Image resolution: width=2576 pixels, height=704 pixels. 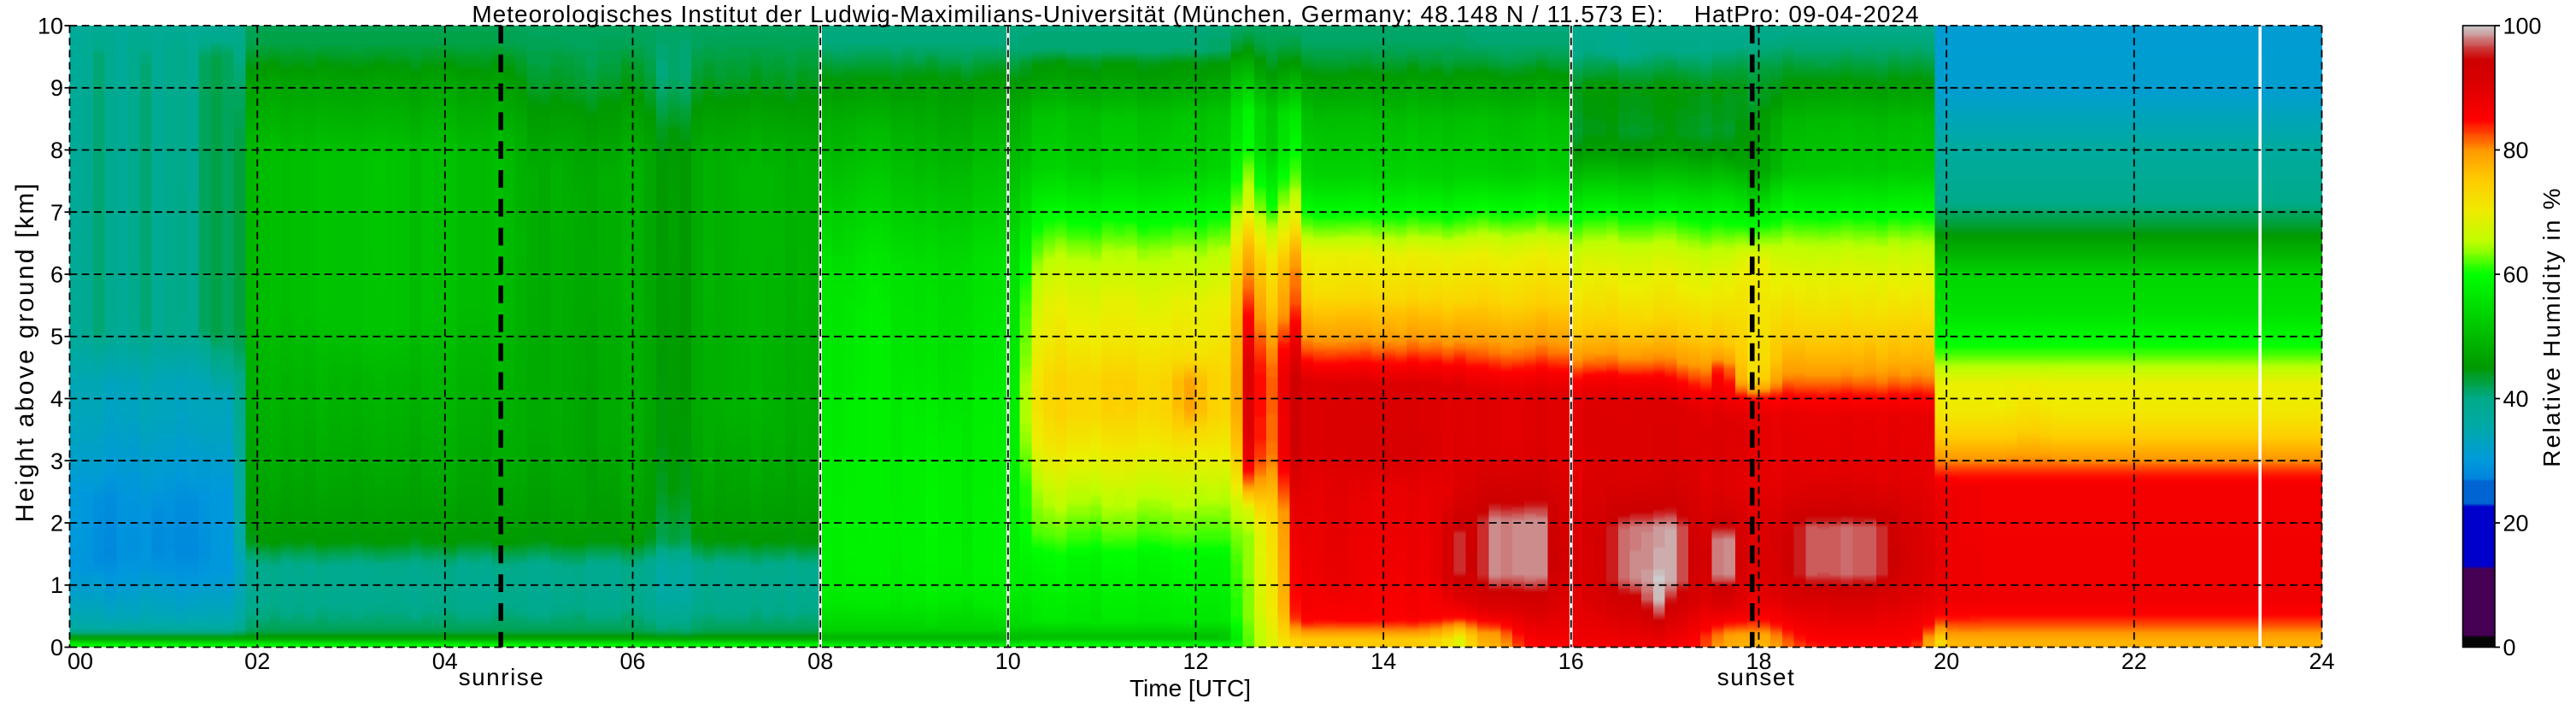 What do you see at coordinates (56, 213) in the screenshot?
I see `svg-text: 7` at bounding box center [56, 213].